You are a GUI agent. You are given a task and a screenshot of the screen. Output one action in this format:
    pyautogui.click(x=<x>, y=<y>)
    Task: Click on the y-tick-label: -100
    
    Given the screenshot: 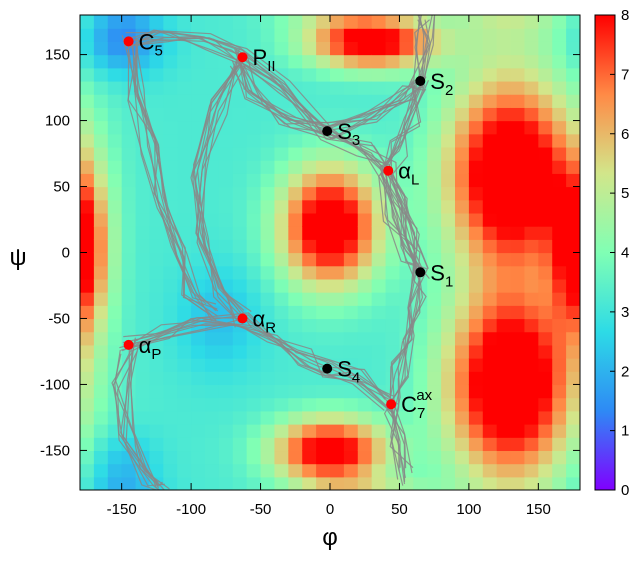 What is the action you would take?
    pyautogui.click(x=55, y=384)
    